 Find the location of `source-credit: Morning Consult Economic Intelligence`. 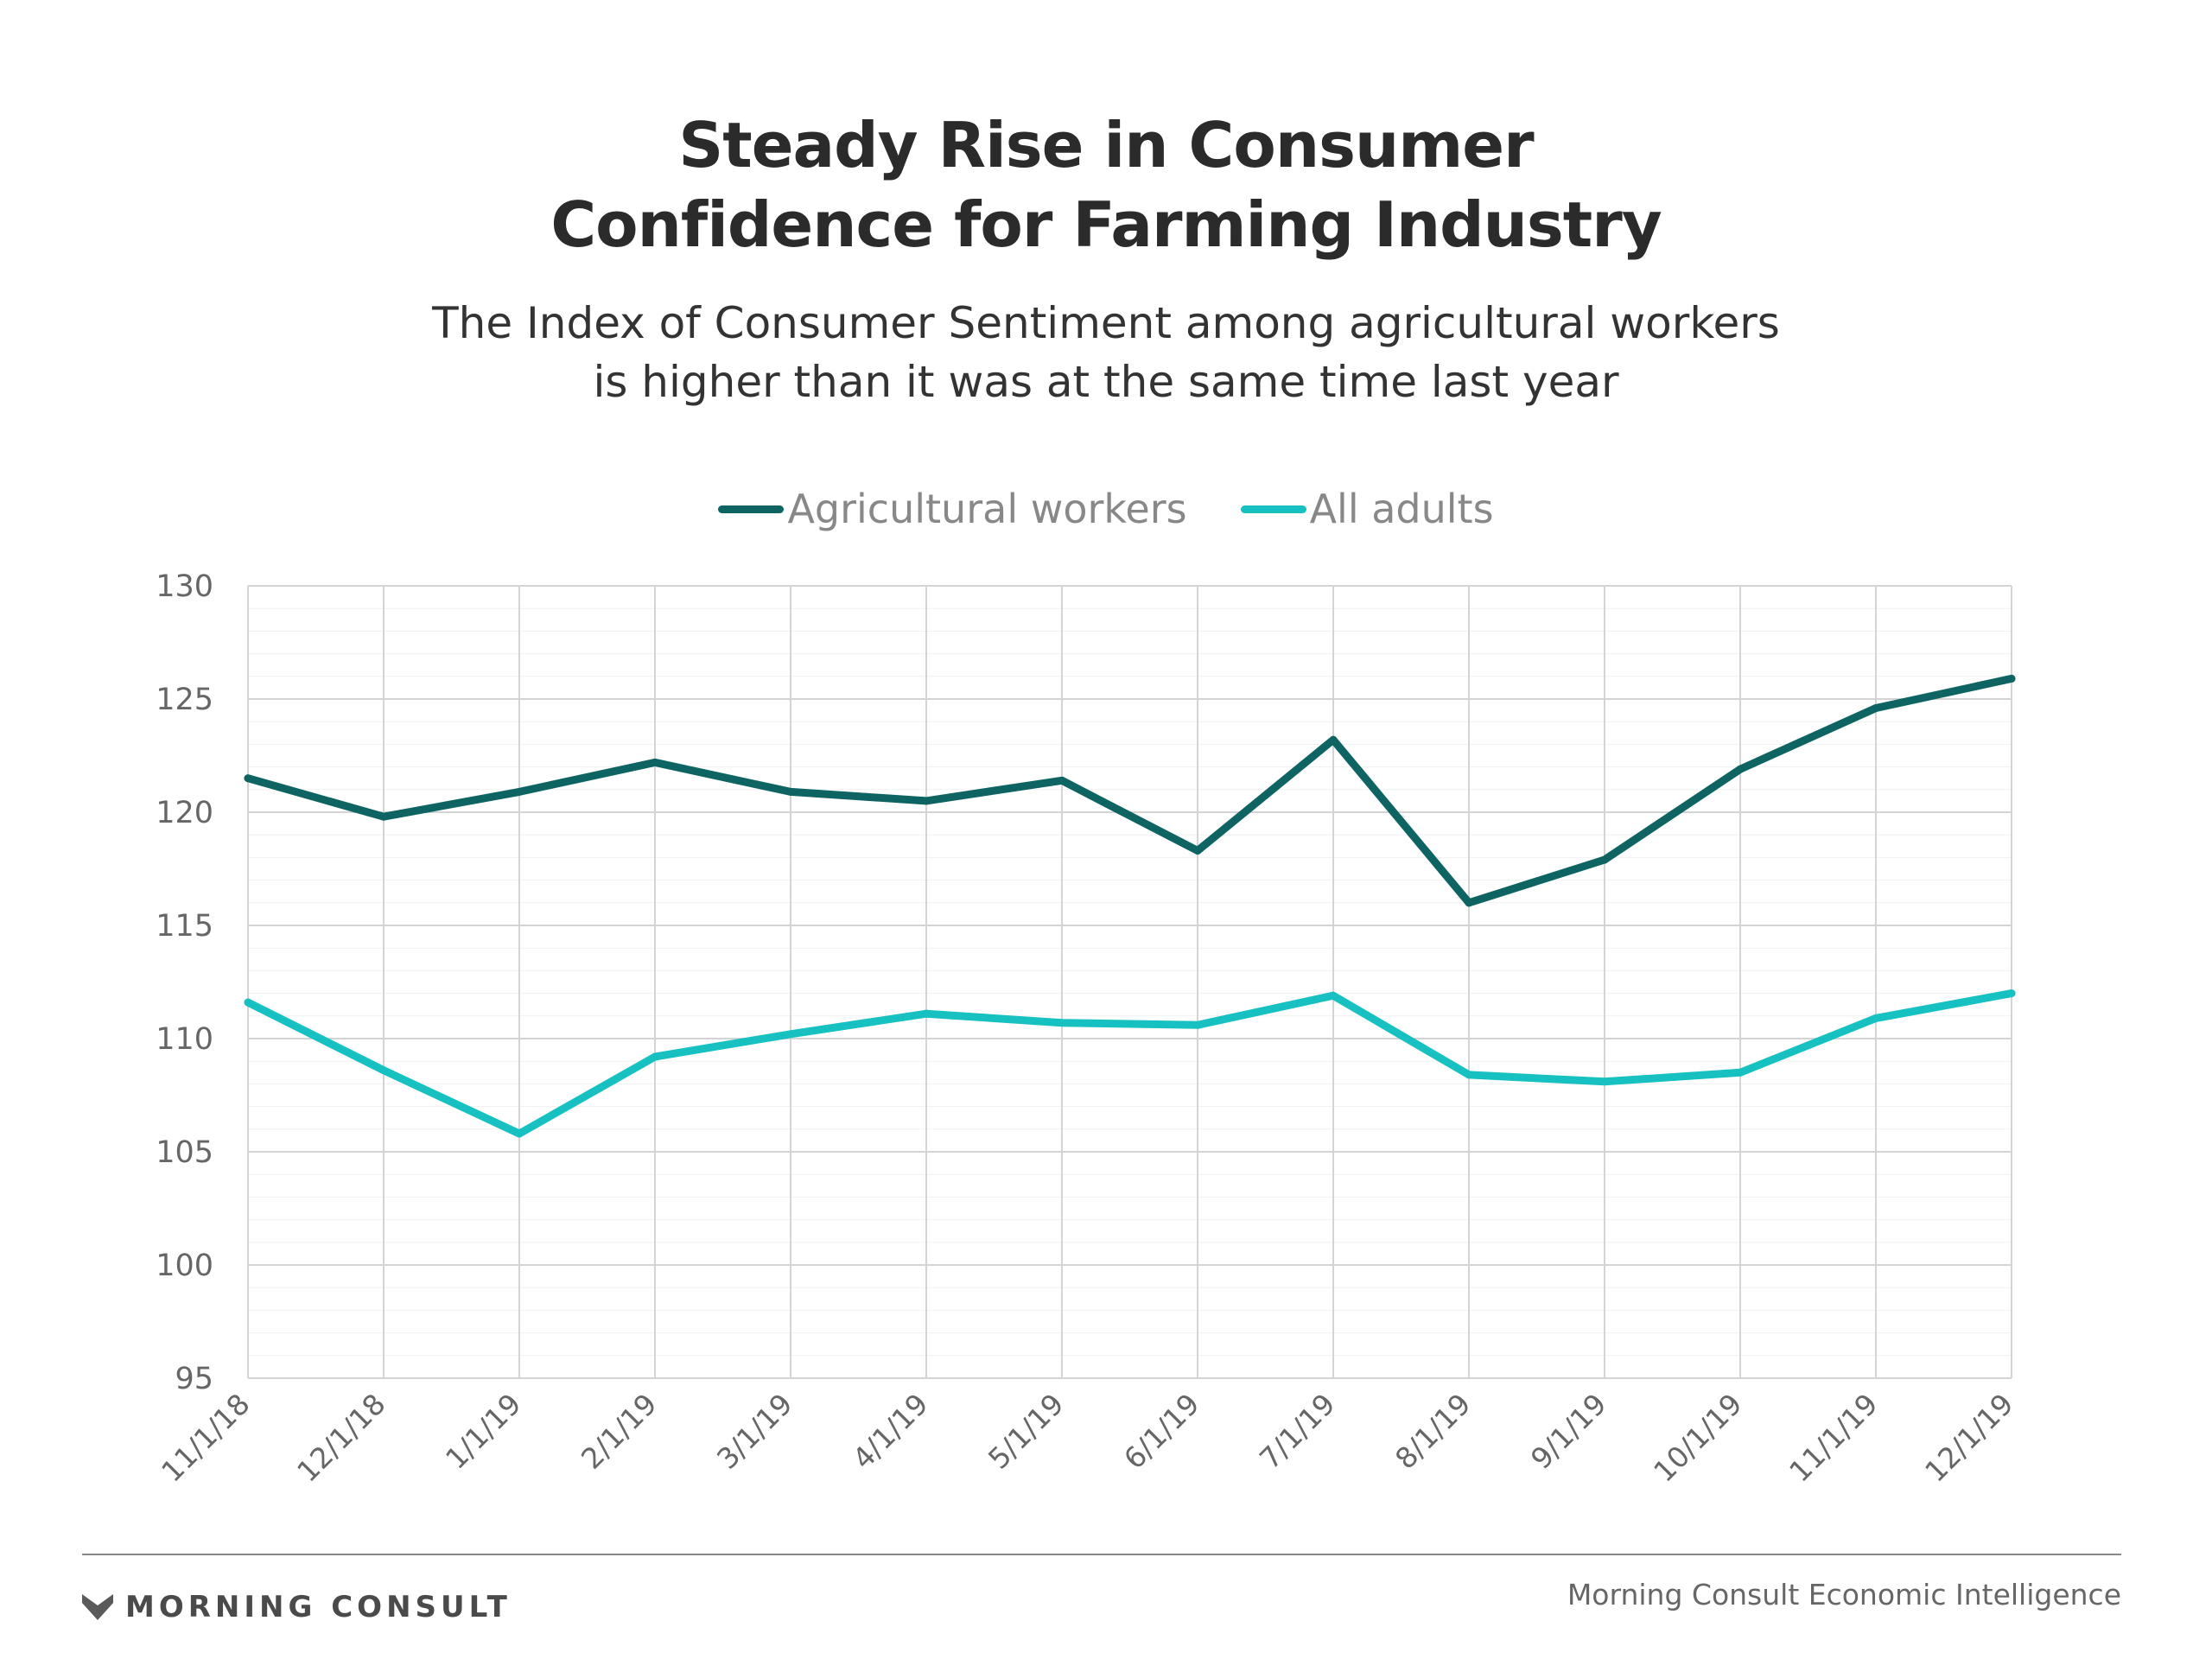

source-credit: Morning Consult Economic Intelligence is located at coordinates (1844, 1594).